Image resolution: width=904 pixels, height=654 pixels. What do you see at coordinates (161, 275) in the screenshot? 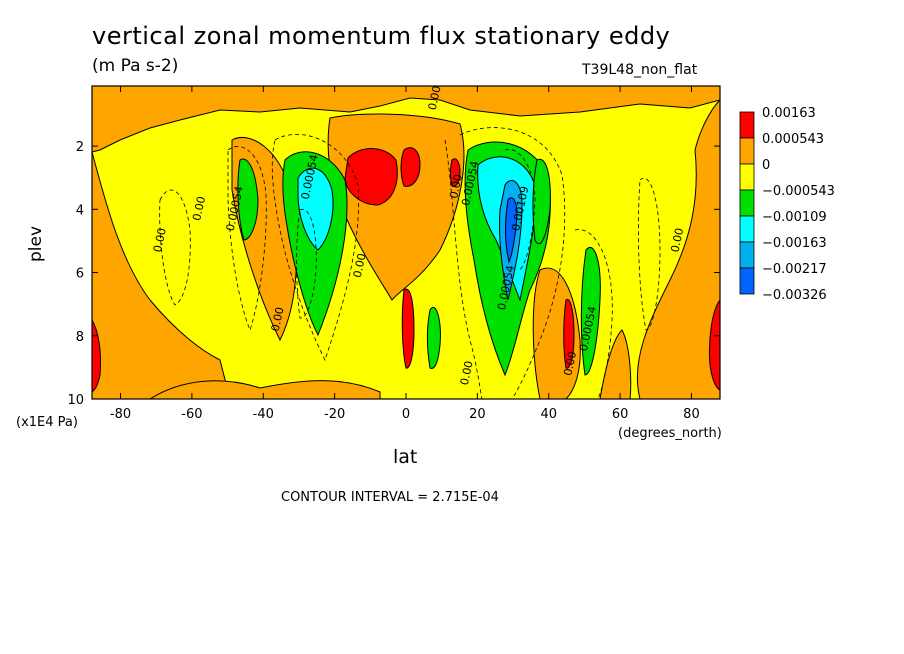
I see `orange-region-sw` at bounding box center [161, 275].